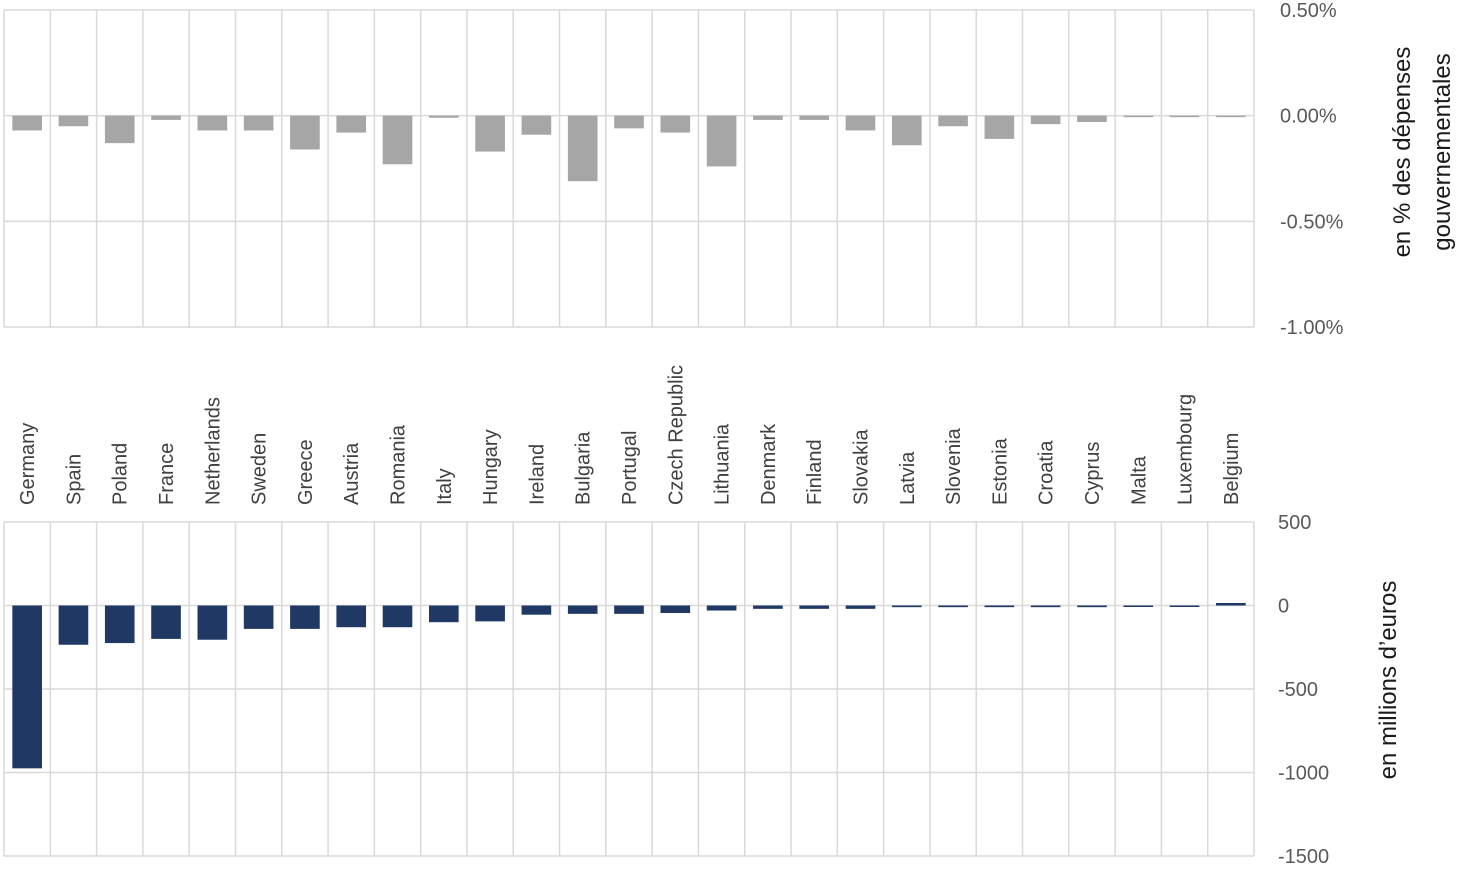 Image resolution: width=1457 pixels, height=877 pixels. Describe the element at coordinates (906, 130) in the screenshot. I see `panel1-bar-latvia` at that location.